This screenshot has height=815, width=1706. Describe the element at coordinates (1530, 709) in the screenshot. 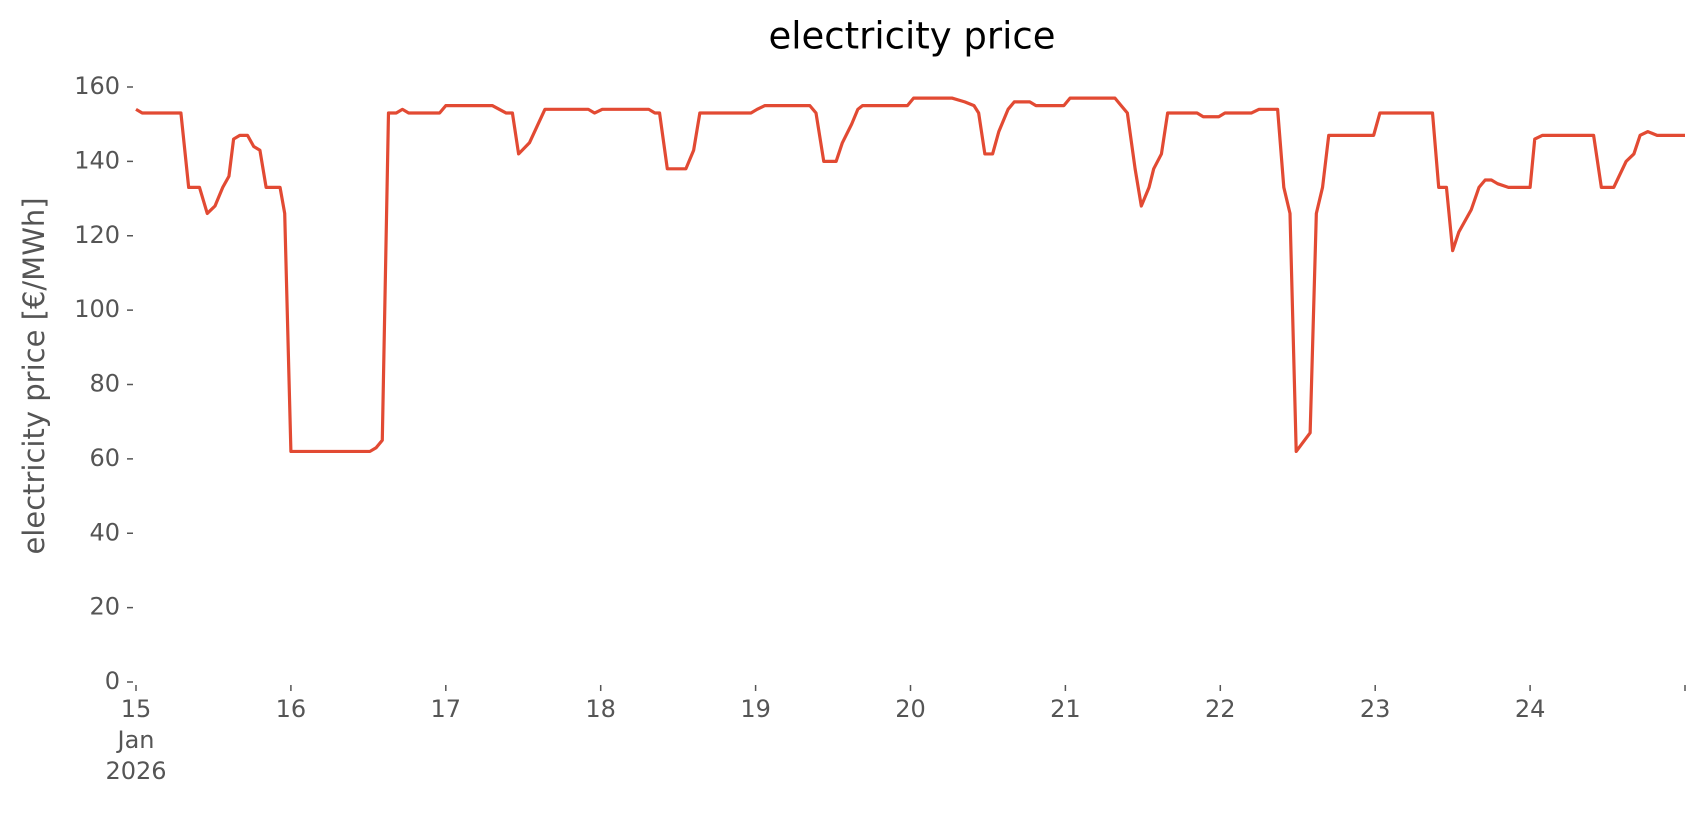

I see `x-tick-label: 24` at that location.